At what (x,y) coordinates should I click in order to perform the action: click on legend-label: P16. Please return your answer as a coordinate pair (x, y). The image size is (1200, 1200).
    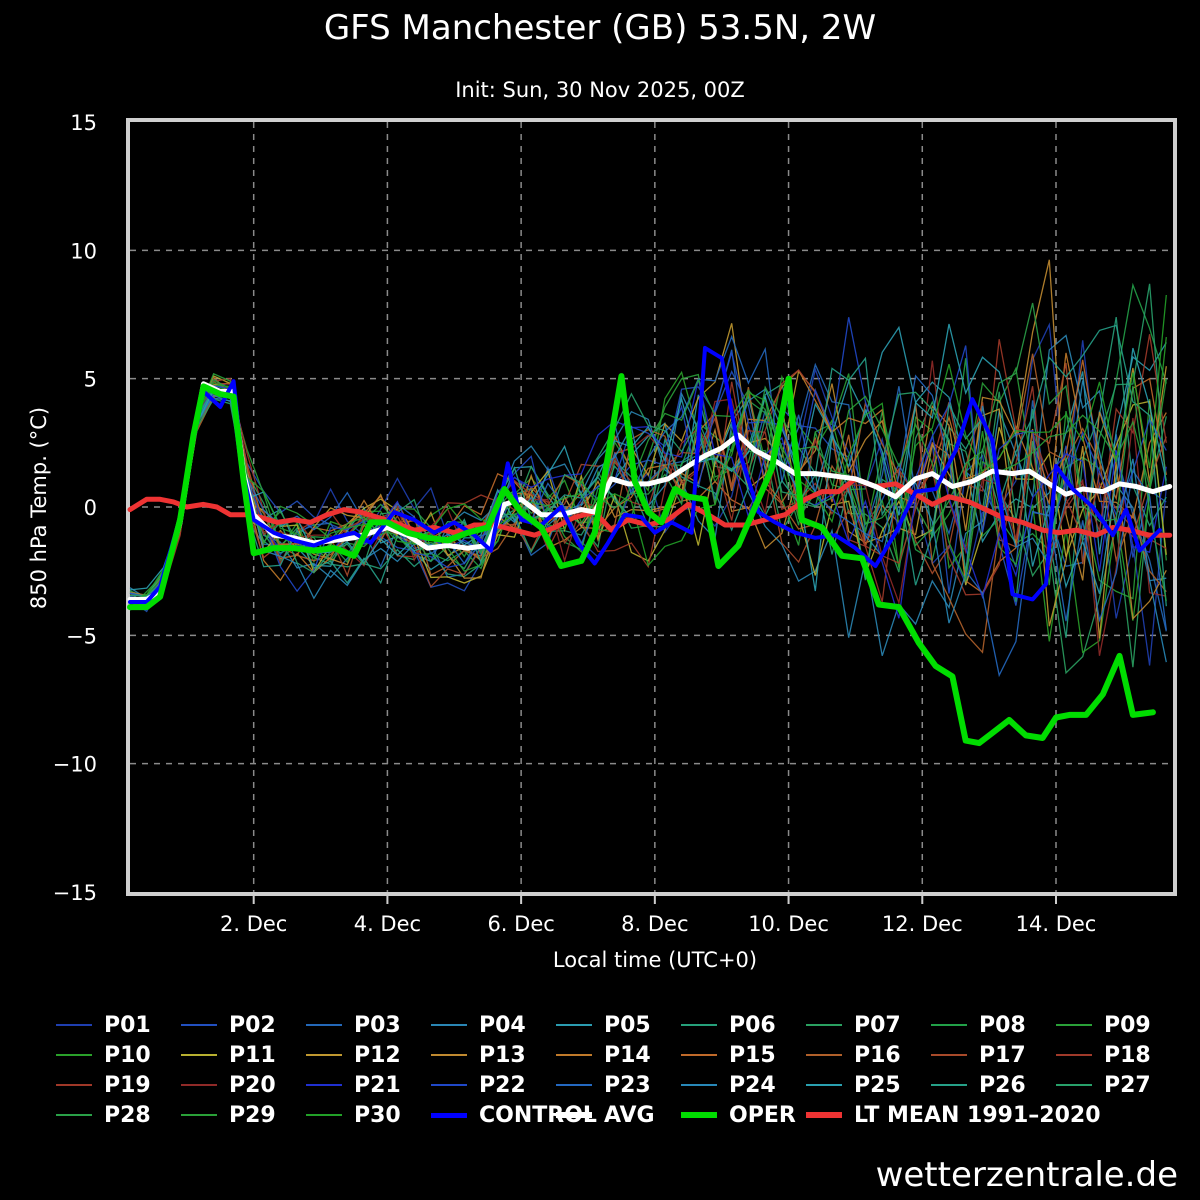
    Looking at the image, I should click on (877, 1055).